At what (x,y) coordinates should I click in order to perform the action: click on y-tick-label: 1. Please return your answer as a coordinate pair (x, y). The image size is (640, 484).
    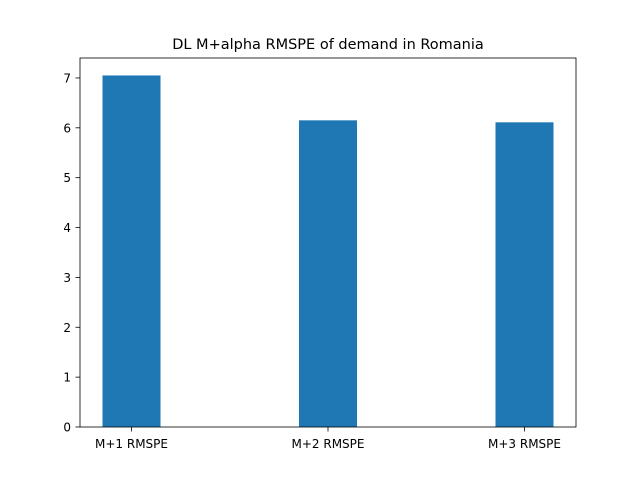
    Looking at the image, I should click on (67, 378).